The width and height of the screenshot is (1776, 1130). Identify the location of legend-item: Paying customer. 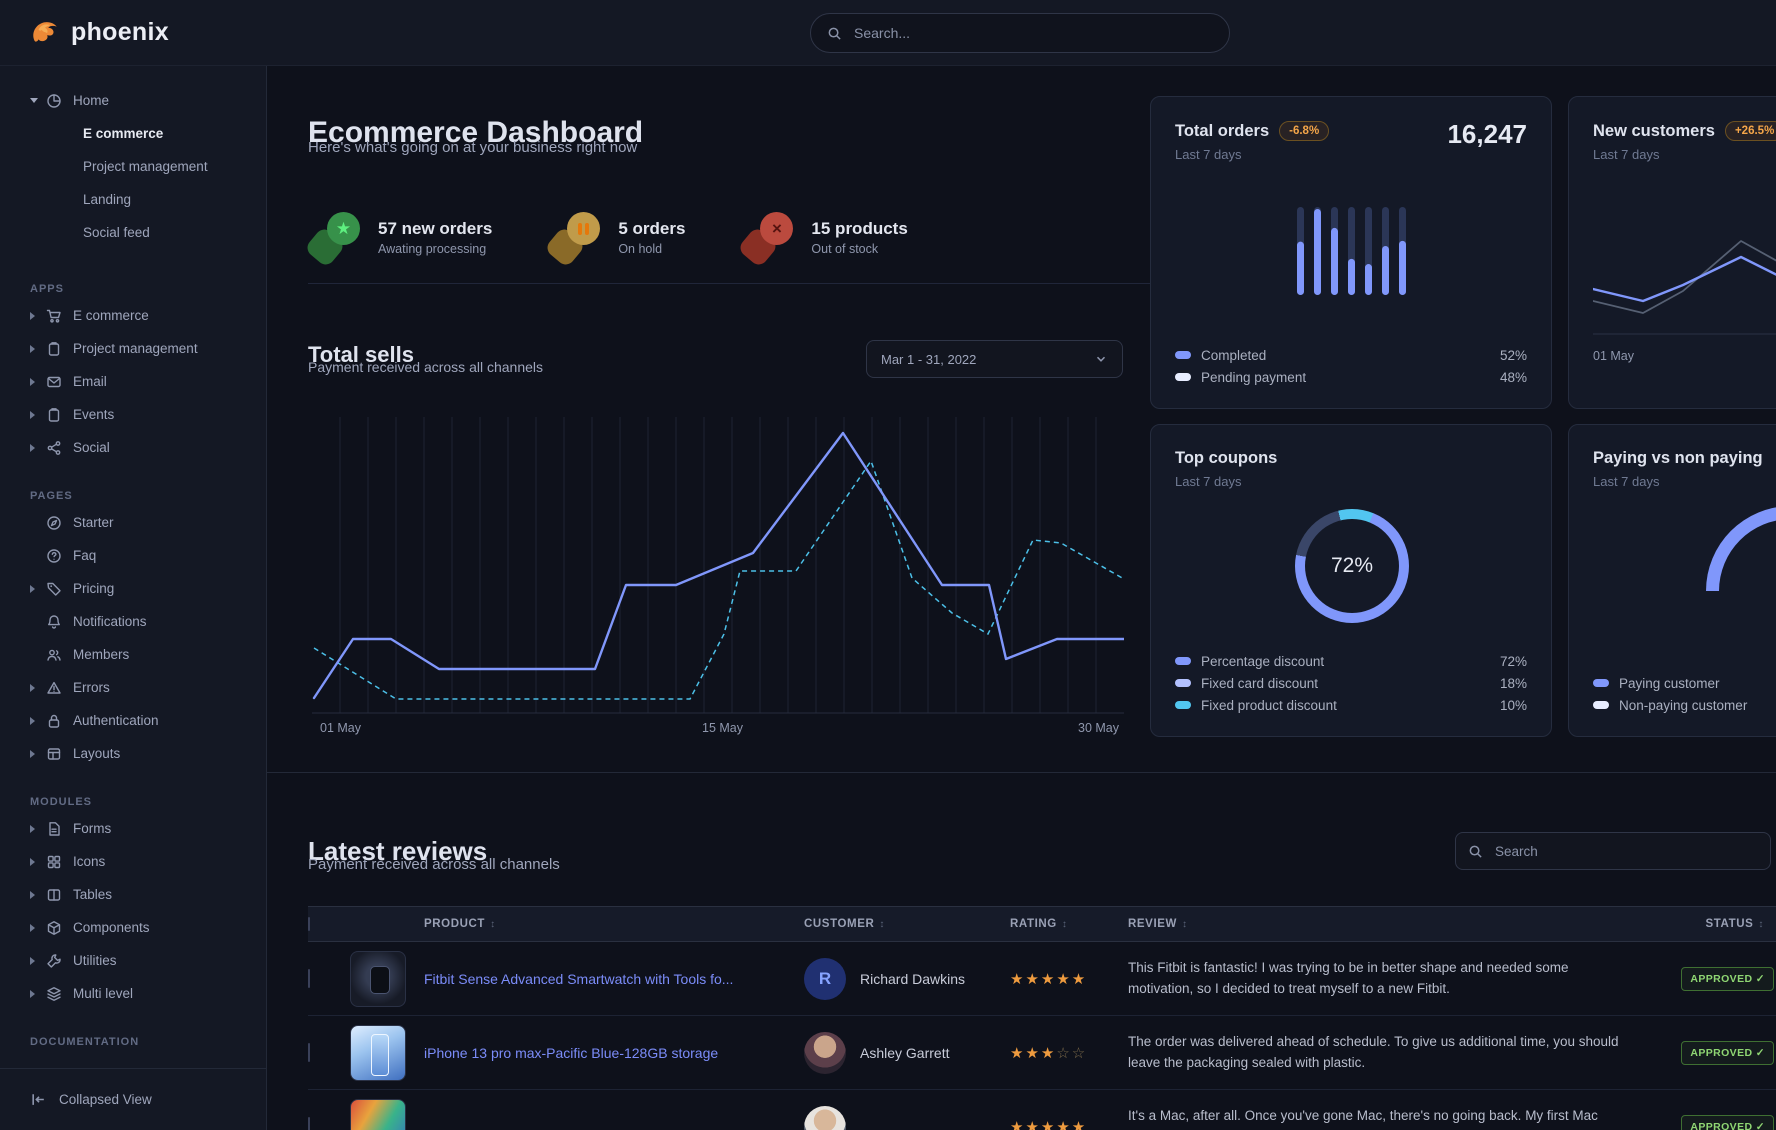
(1684, 683).